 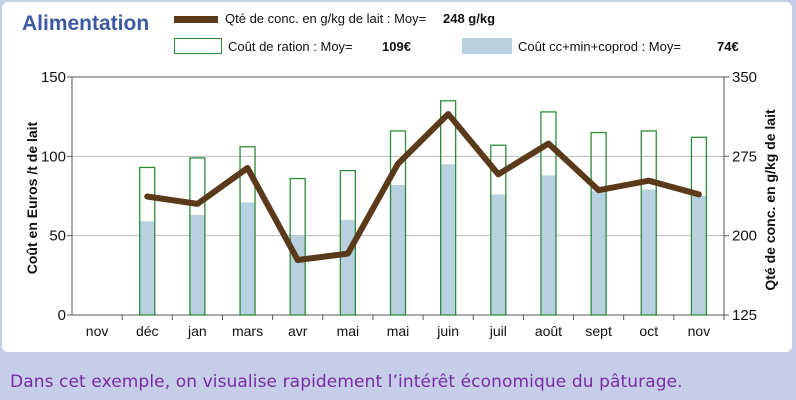 I want to click on y-axis-label-left: Coût en Euros /t de lait, so click(x=32, y=198).